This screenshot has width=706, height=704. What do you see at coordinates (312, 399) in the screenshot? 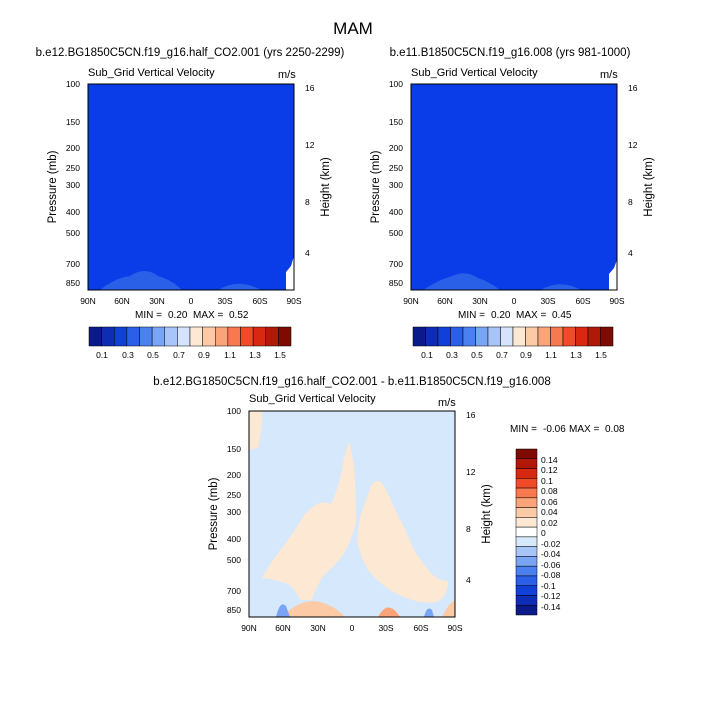
I see `panel-3-subtitle: Sub_Grid Vertical Velocity` at bounding box center [312, 399].